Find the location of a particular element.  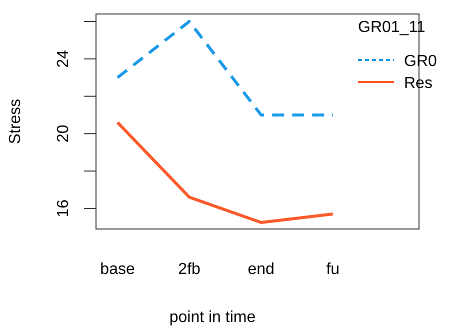

y-tick-label: 24 is located at coordinates (63, 59).